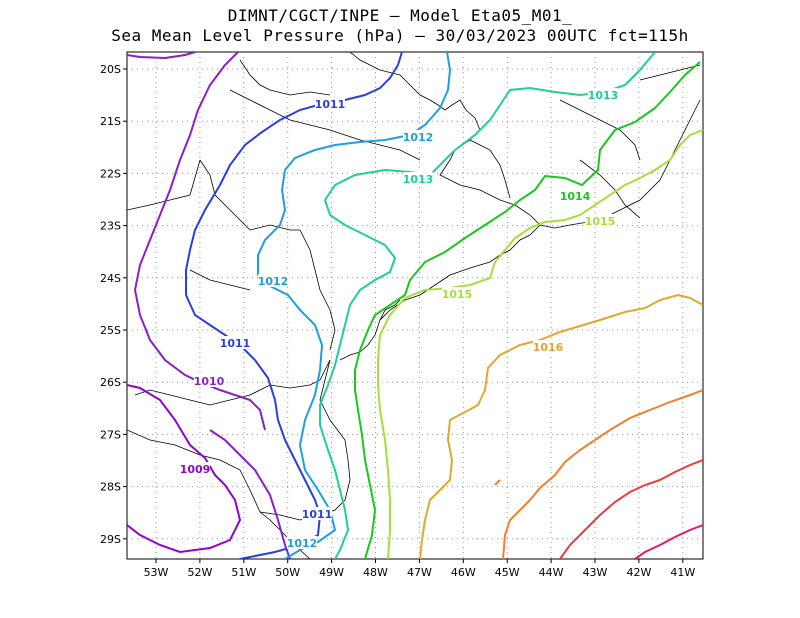  Describe the element at coordinates (209, 381) in the screenshot. I see `label-1010: 1010` at that location.